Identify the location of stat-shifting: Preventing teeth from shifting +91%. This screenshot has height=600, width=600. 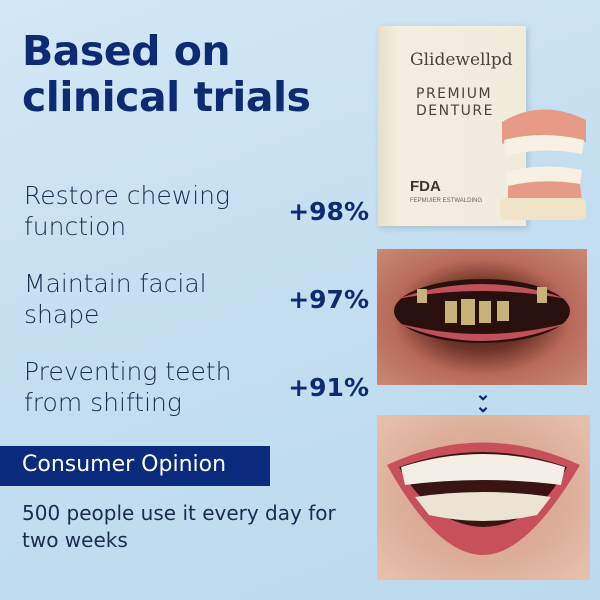
(196, 387).